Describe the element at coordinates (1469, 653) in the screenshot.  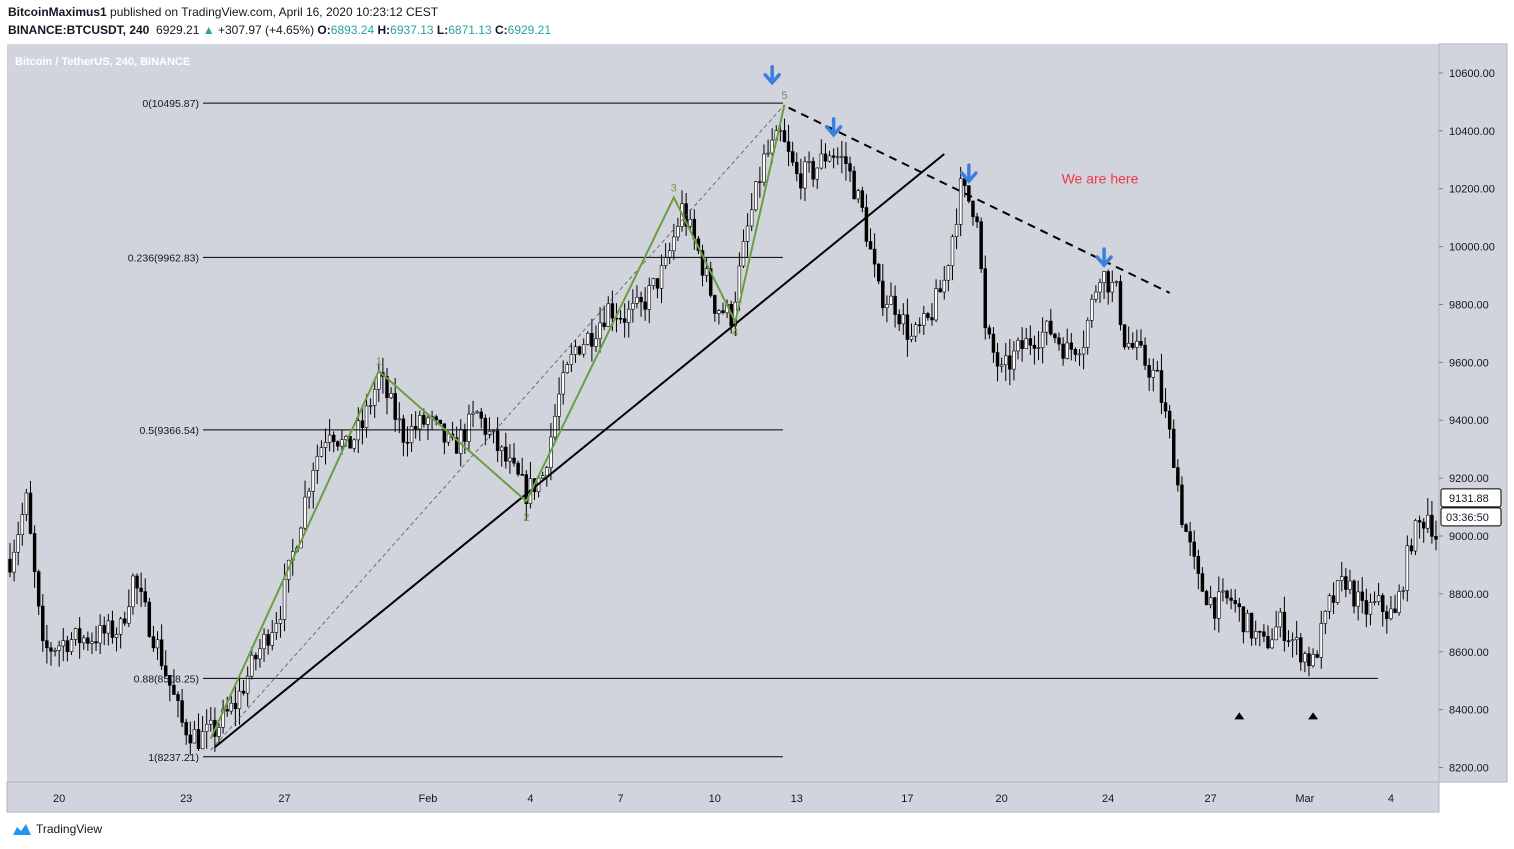
I see `y-tick-label: 8600.00` at that location.